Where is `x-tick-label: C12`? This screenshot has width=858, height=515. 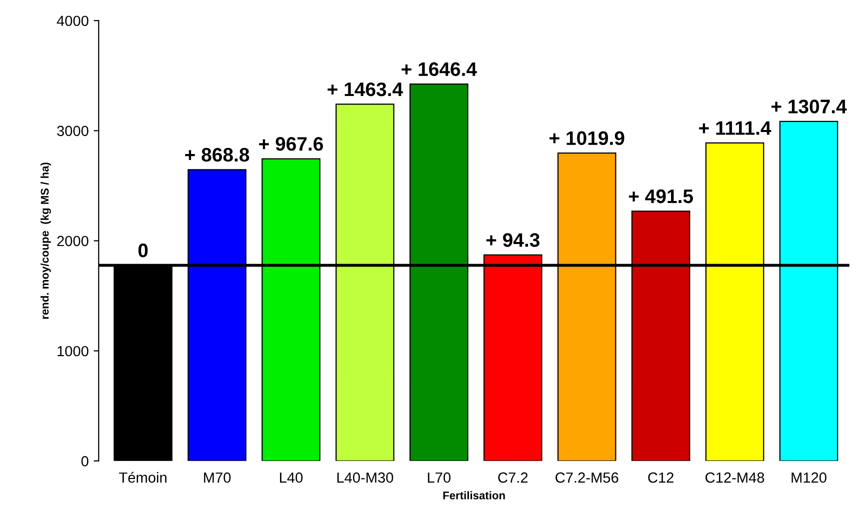
x-tick-label: C12 is located at coordinates (661, 477).